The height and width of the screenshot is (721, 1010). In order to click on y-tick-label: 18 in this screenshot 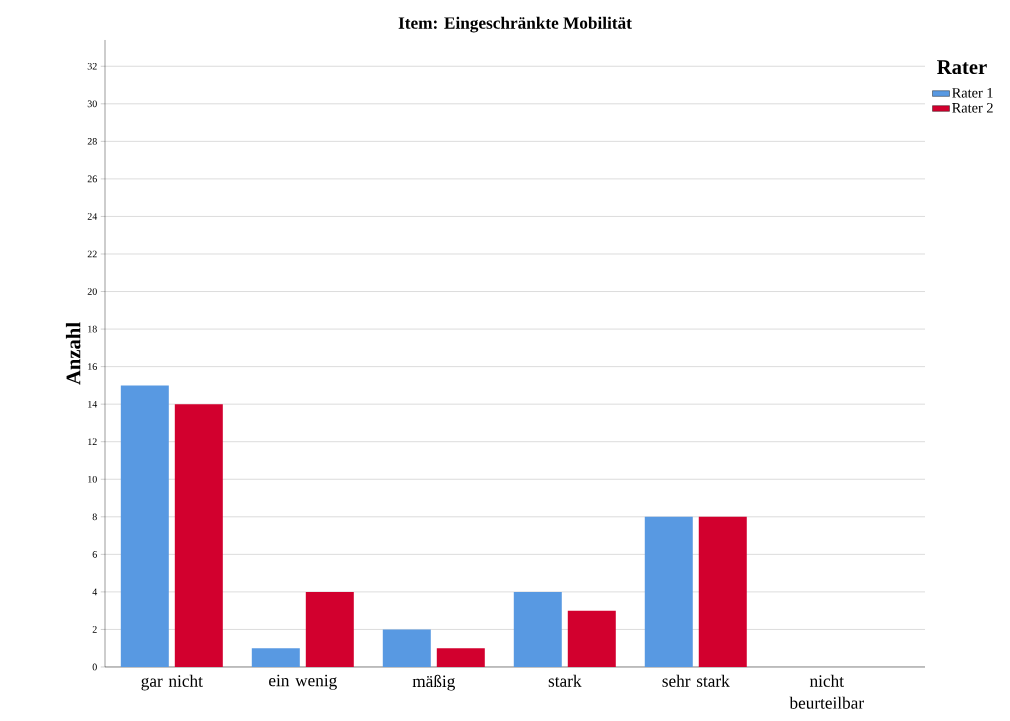, I will do `click(92, 329)`.